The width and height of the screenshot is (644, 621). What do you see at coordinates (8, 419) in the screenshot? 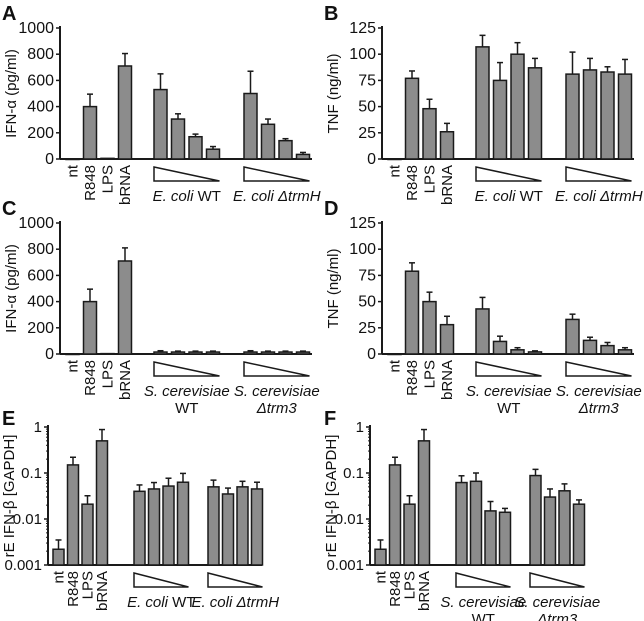
I see `panel-label: E` at bounding box center [8, 419].